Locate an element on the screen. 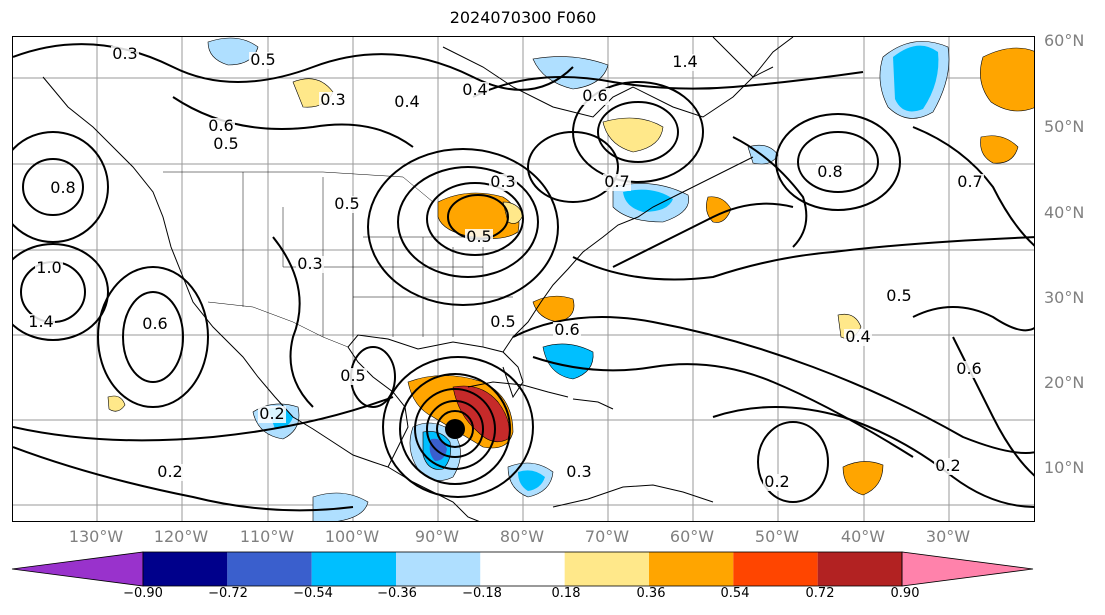  colorbar-tick: −0.18 is located at coordinates (482, 593).